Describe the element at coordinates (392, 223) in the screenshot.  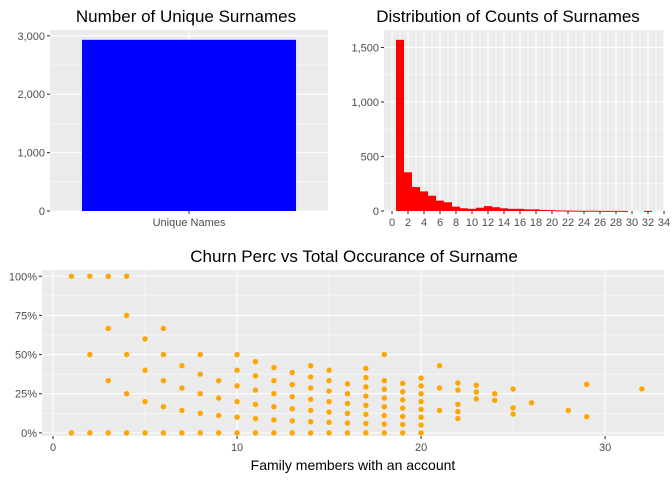
I see `chart2-x-tick-label: 0` at that location.